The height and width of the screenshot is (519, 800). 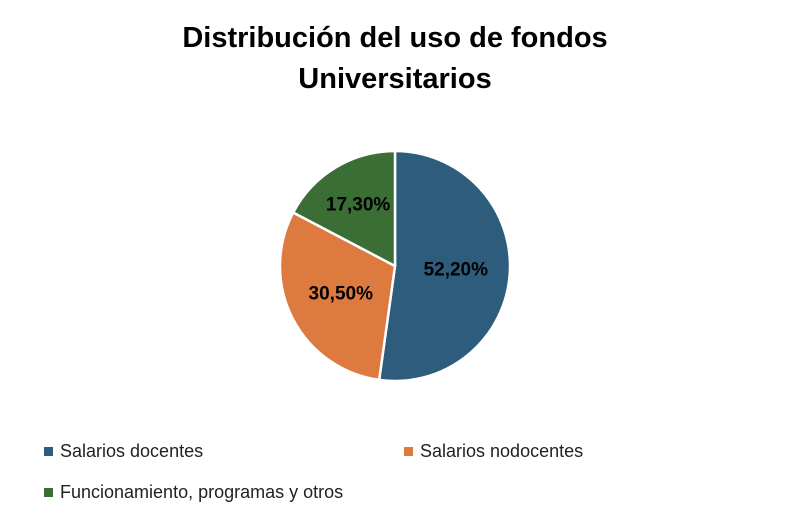 I want to click on legend-item-salarios-docentes: Salarios docentes, so click(x=123, y=451).